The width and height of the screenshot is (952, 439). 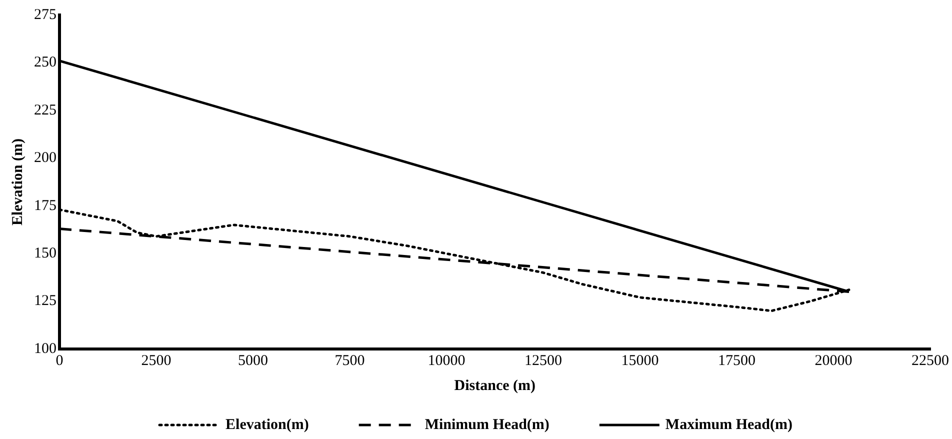 I want to click on x-axis-title: Distance (m), so click(x=495, y=386).